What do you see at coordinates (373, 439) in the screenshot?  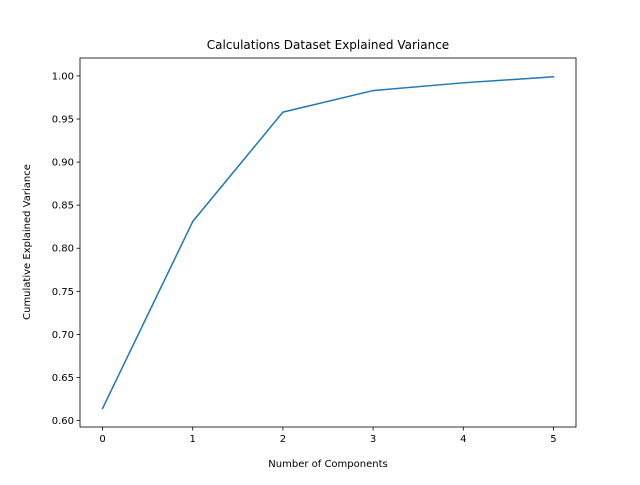 I see `x-tick-label: 3` at bounding box center [373, 439].